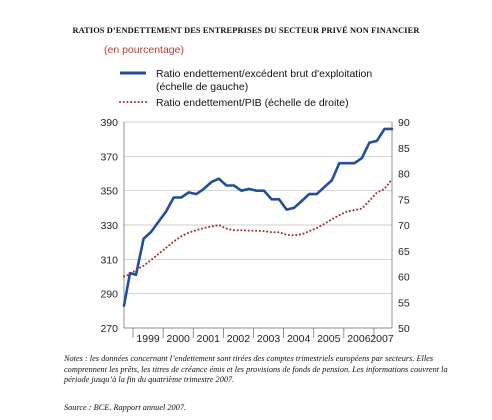 This screenshot has height=420, width=492. I want to click on x-tick-label: 2007, so click(382, 339).